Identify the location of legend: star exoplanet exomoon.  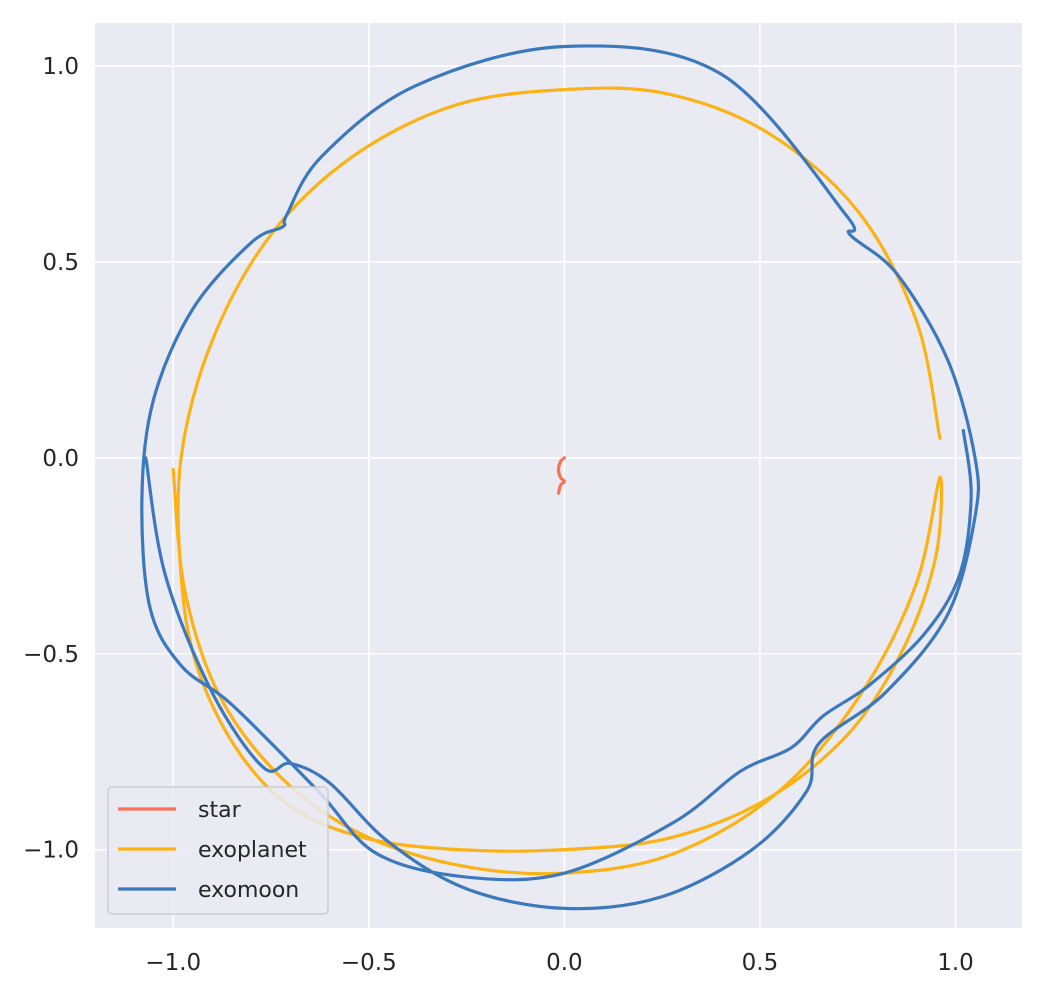
(218, 850).